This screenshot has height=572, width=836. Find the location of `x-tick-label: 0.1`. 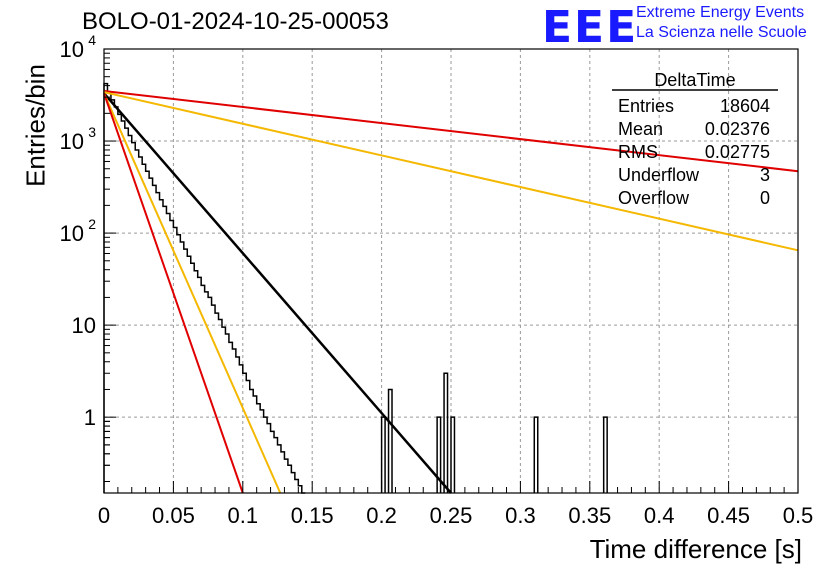

x-tick-label: 0.1 is located at coordinates (243, 515).